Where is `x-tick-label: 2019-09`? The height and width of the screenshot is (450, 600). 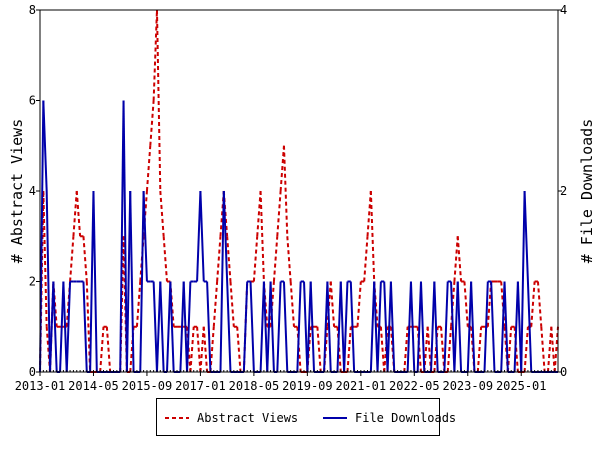 x-tick-label: 2019-09 is located at coordinates (307, 386).